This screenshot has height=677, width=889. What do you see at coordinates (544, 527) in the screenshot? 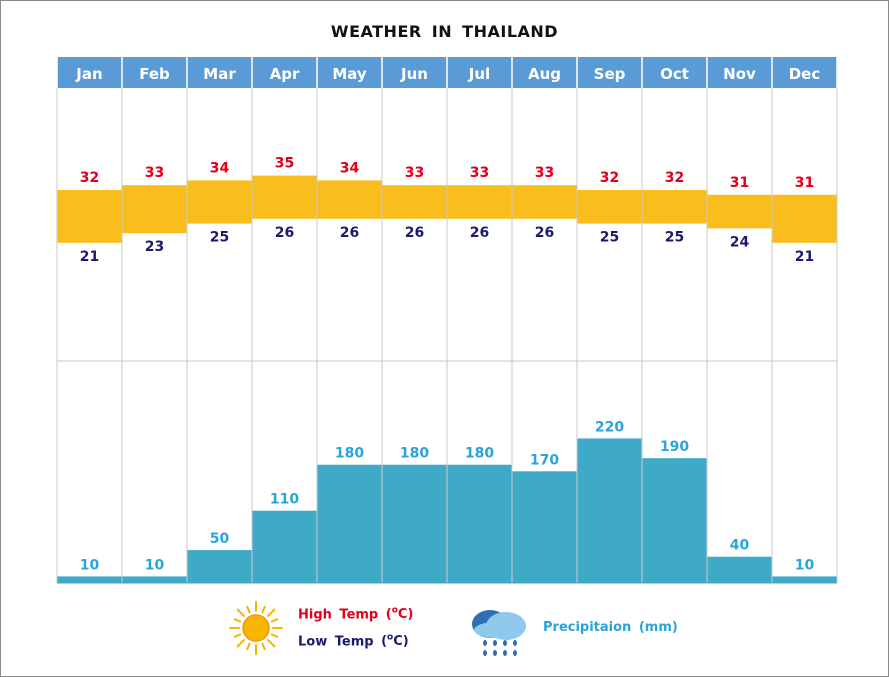
I see `precip-bar-aug` at bounding box center [544, 527].